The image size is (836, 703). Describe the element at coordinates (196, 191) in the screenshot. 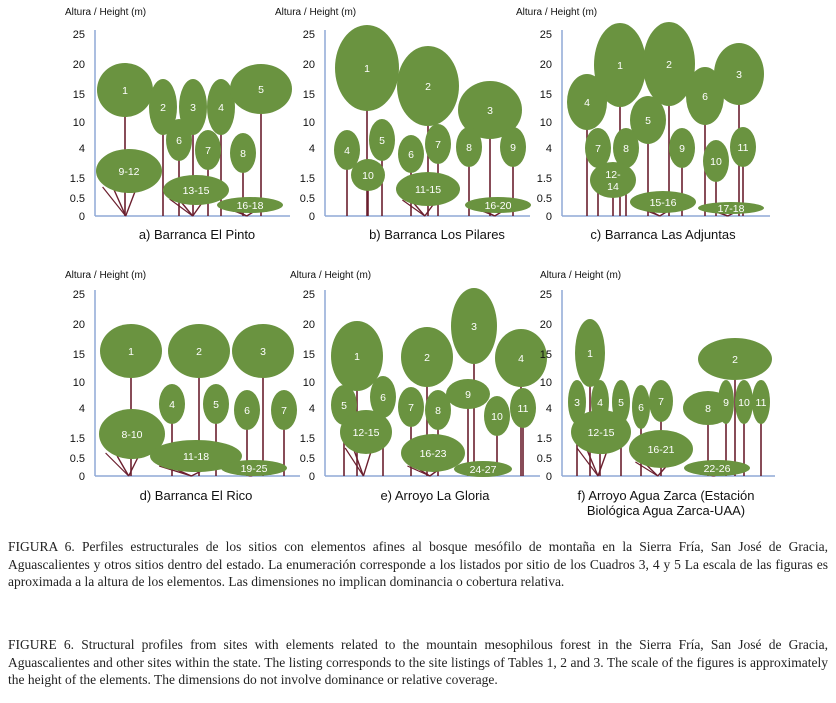

I see `tree-label: 13-15` at that location.